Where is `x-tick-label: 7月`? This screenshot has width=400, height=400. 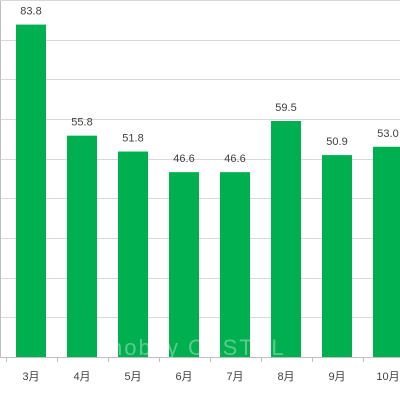
x-tick-label: 7月 is located at coordinates (234, 377).